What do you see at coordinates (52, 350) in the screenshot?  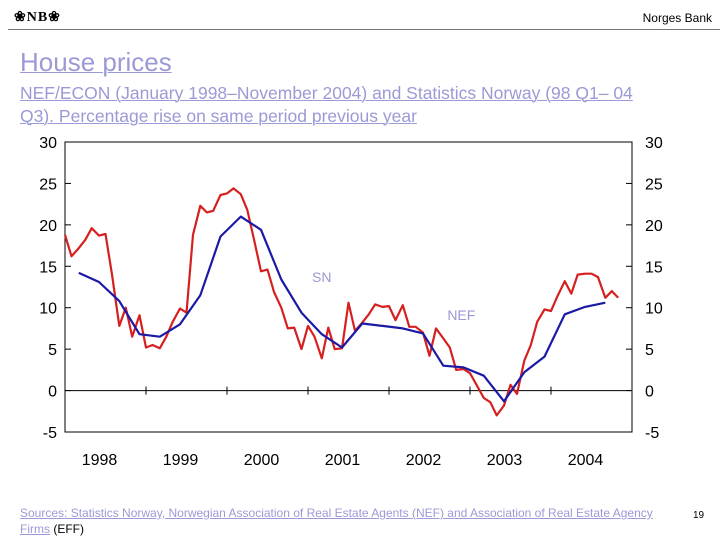 I see `y-tick-label-left: 5` at bounding box center [52, 350].